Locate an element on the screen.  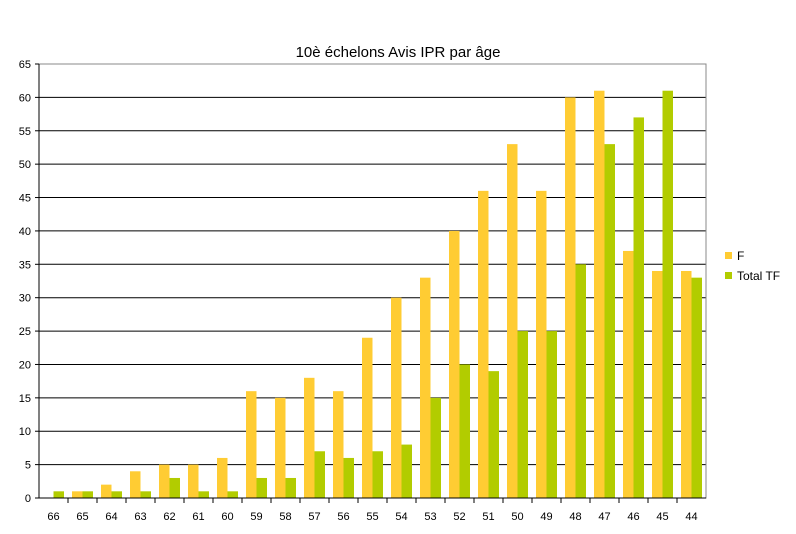
x-tick-label-51: 51 is located at coordinates (488, 517).